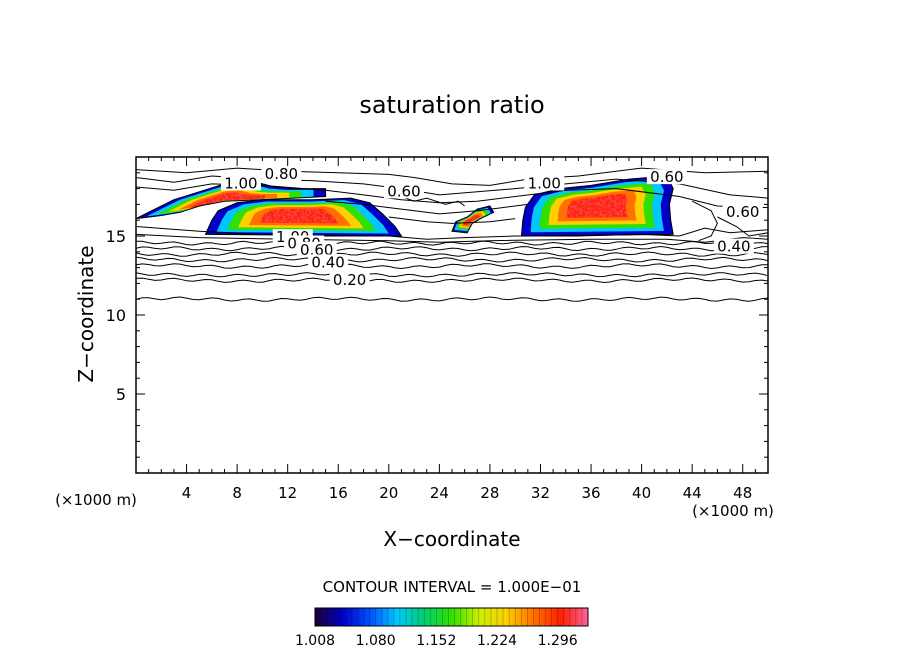  What do you see at coordinates (467, 493) in the screenshot?
I see `x-tick-labels: 4 8 12 16 20 24 28 32 36 40 44 48` at bounding box center [467, 493].